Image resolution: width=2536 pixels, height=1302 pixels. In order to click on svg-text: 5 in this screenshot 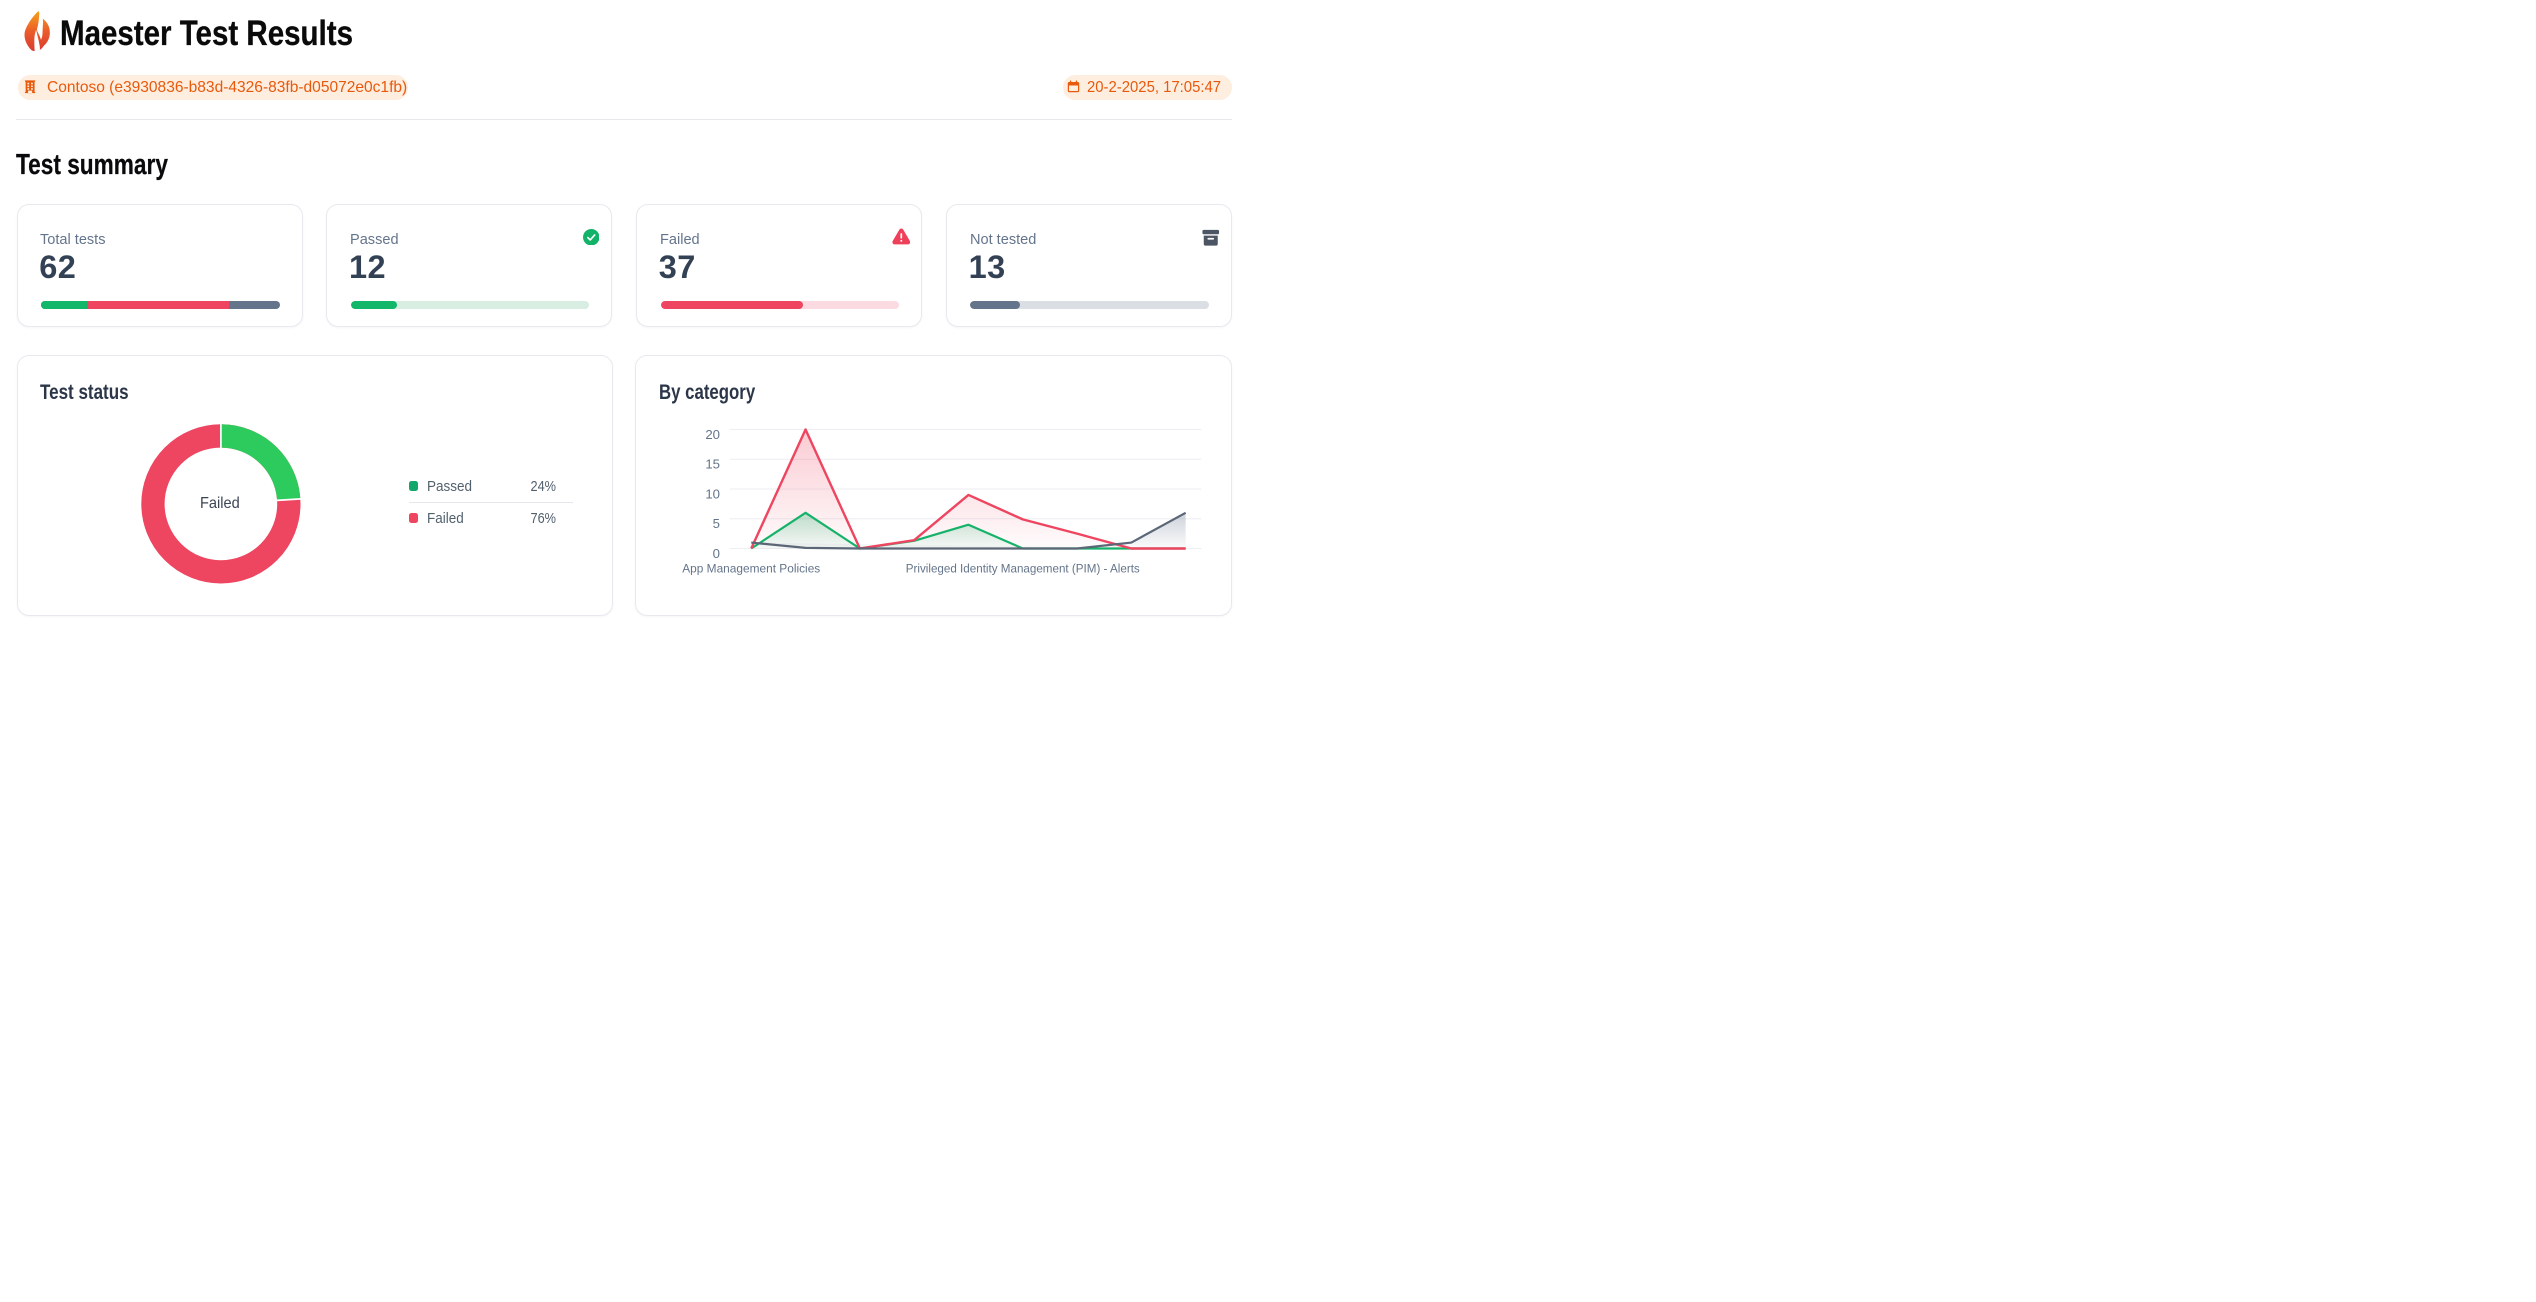, I will do `click(716, 523)`.